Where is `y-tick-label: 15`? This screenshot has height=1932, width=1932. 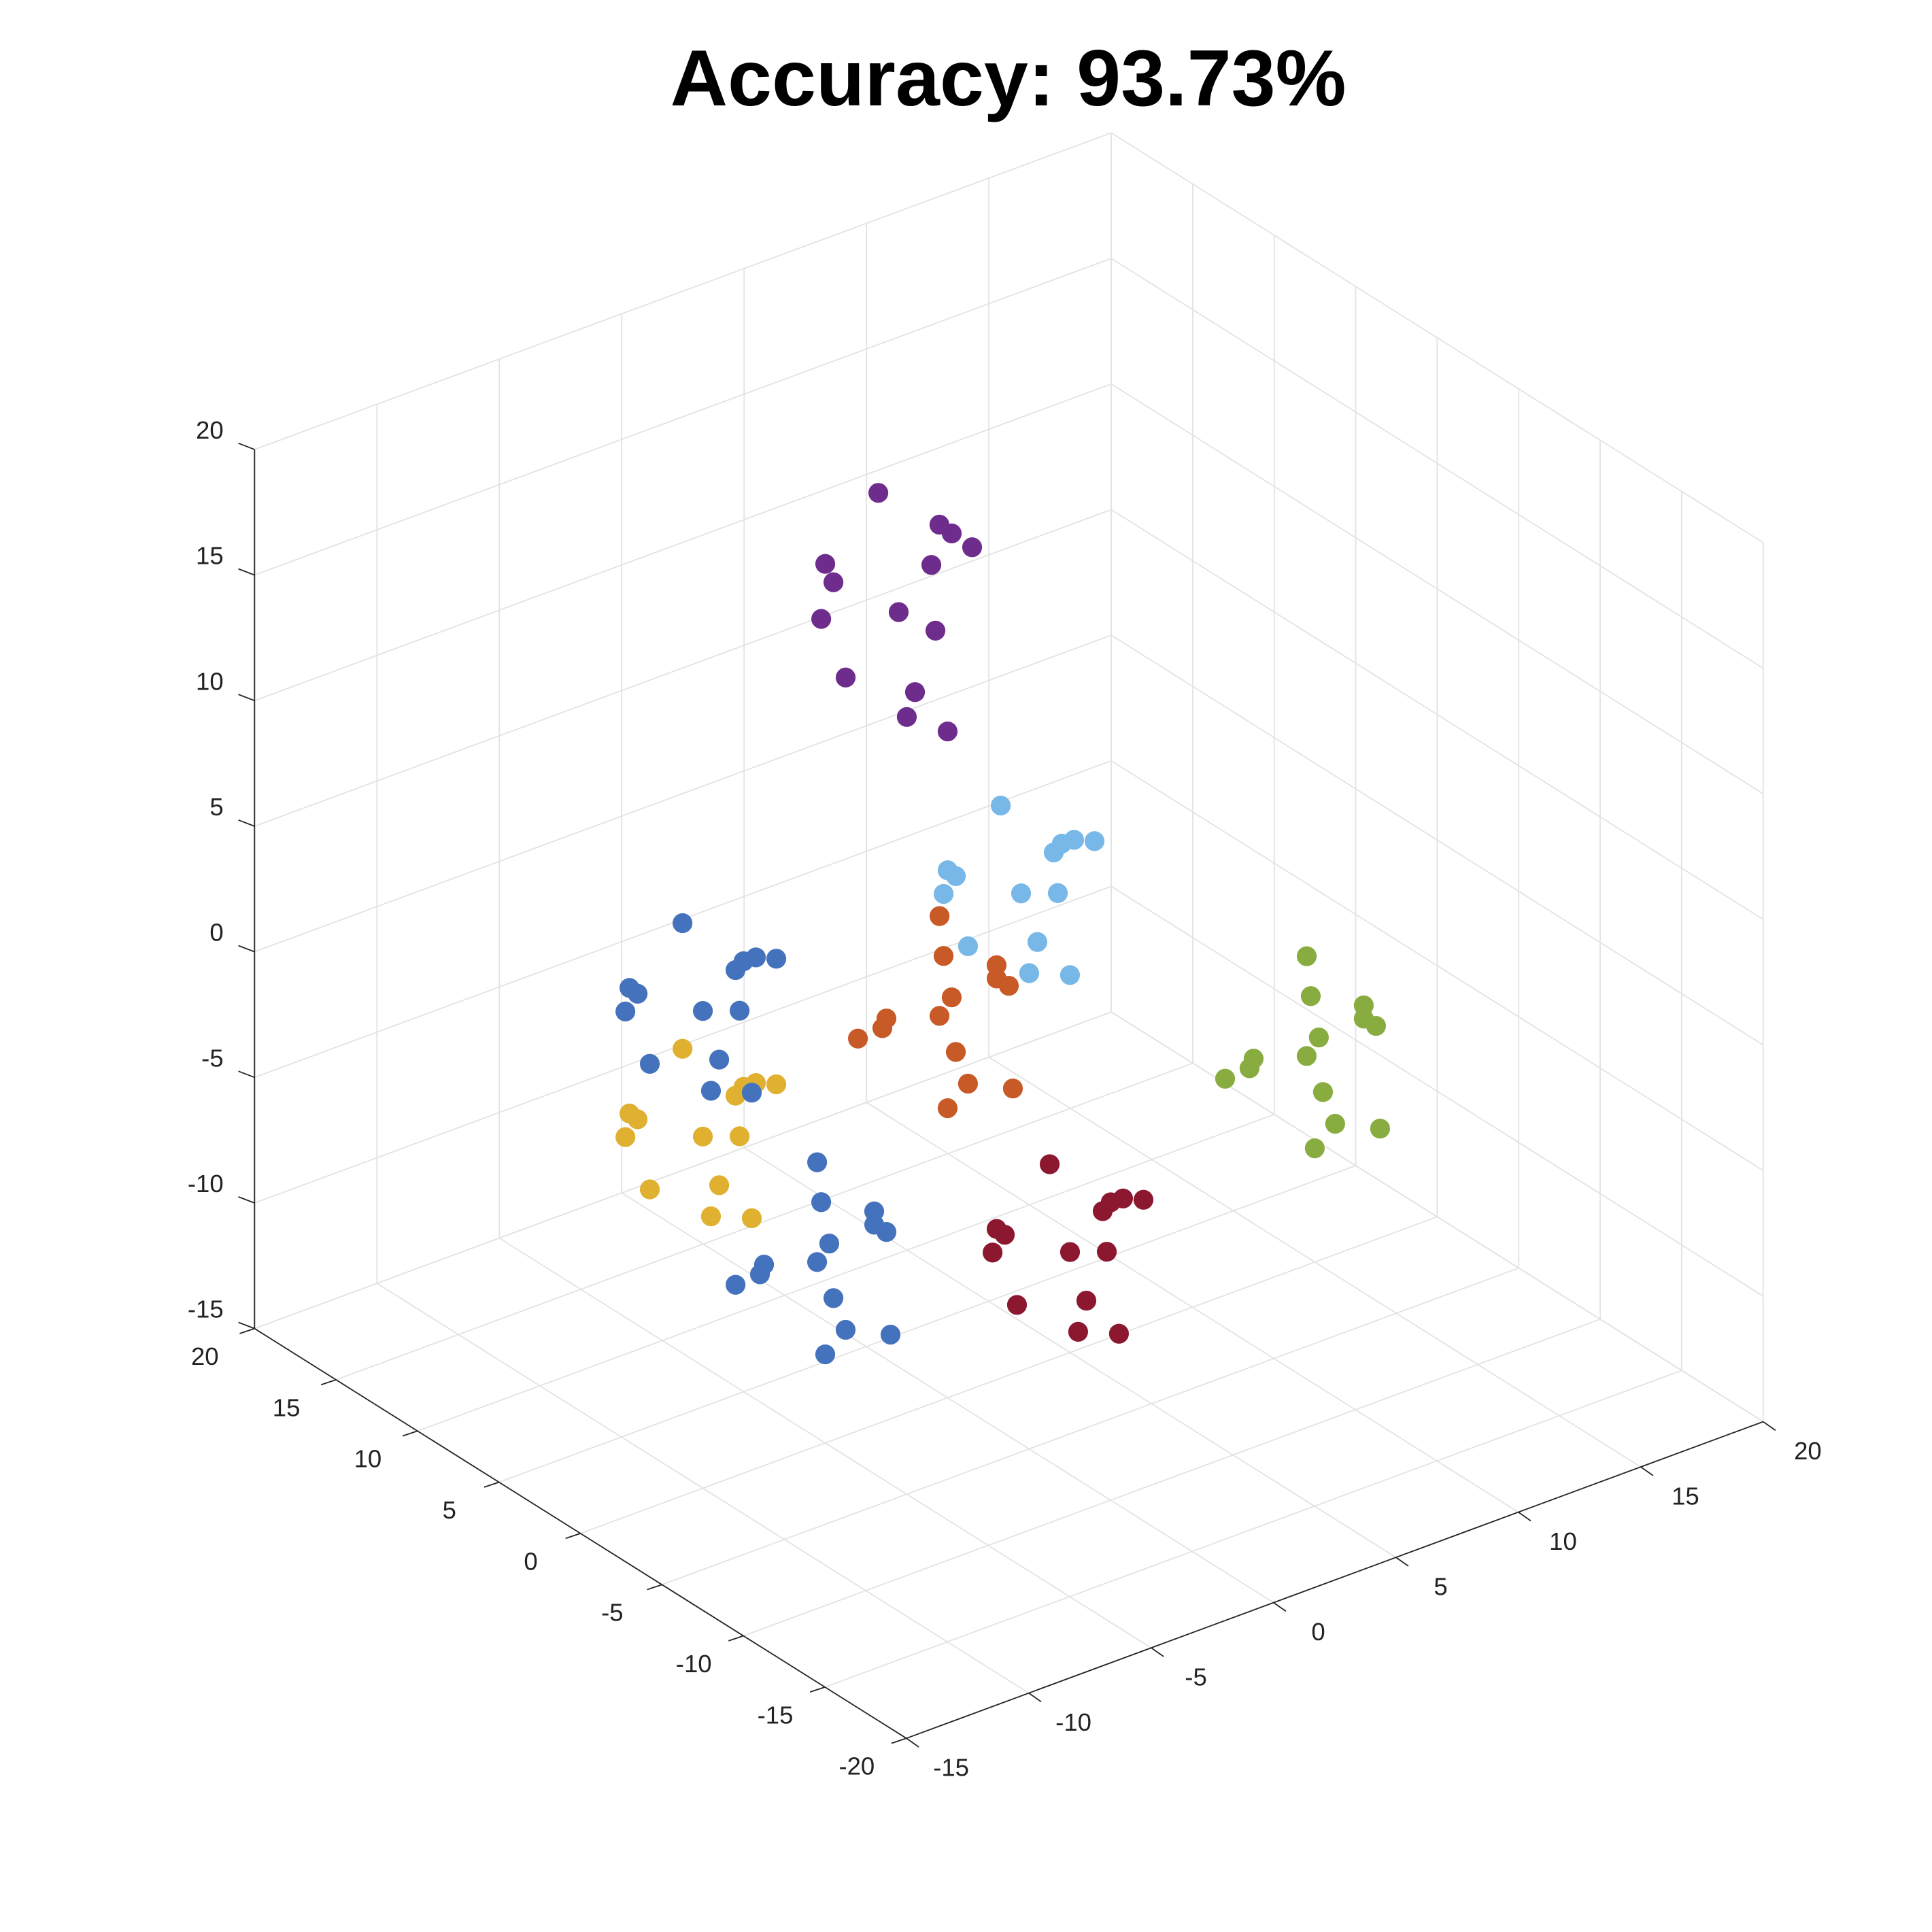
y-tick-label: 15 is located at coordinates (287, 1407).